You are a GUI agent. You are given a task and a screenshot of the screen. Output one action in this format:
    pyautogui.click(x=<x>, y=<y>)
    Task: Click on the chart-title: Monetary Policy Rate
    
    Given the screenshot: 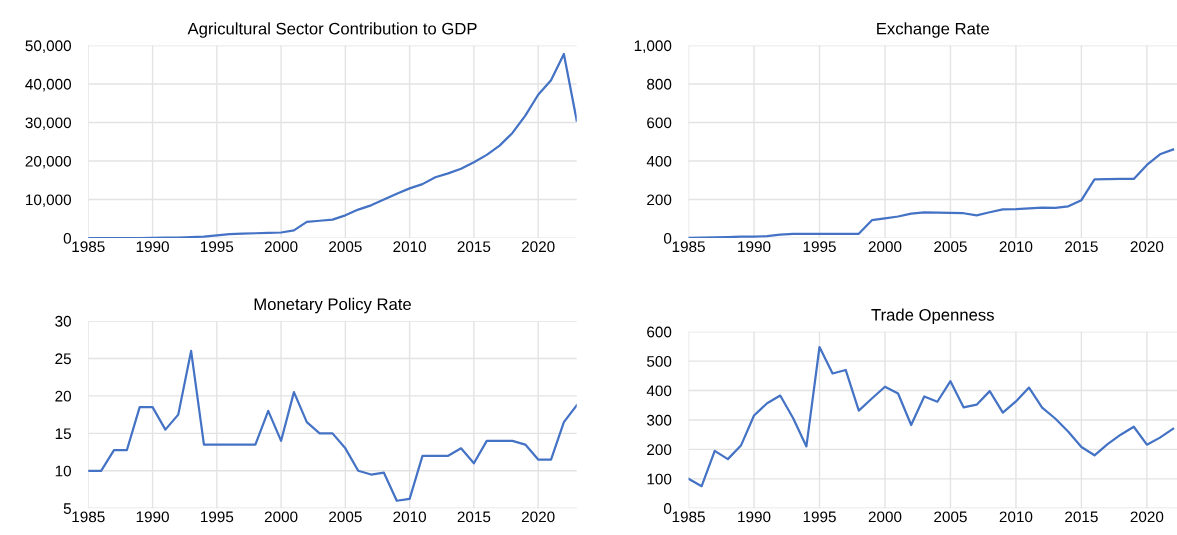 What is the action you would take?
    pyautogui.click(x=332, y=305)
    